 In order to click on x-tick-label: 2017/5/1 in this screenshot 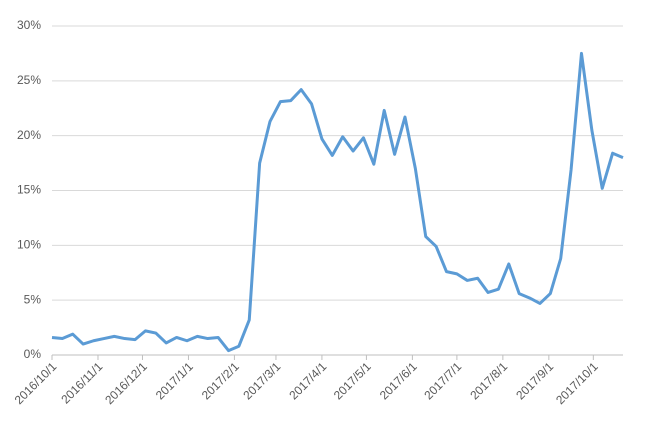, I will do `click(352, 380)`.